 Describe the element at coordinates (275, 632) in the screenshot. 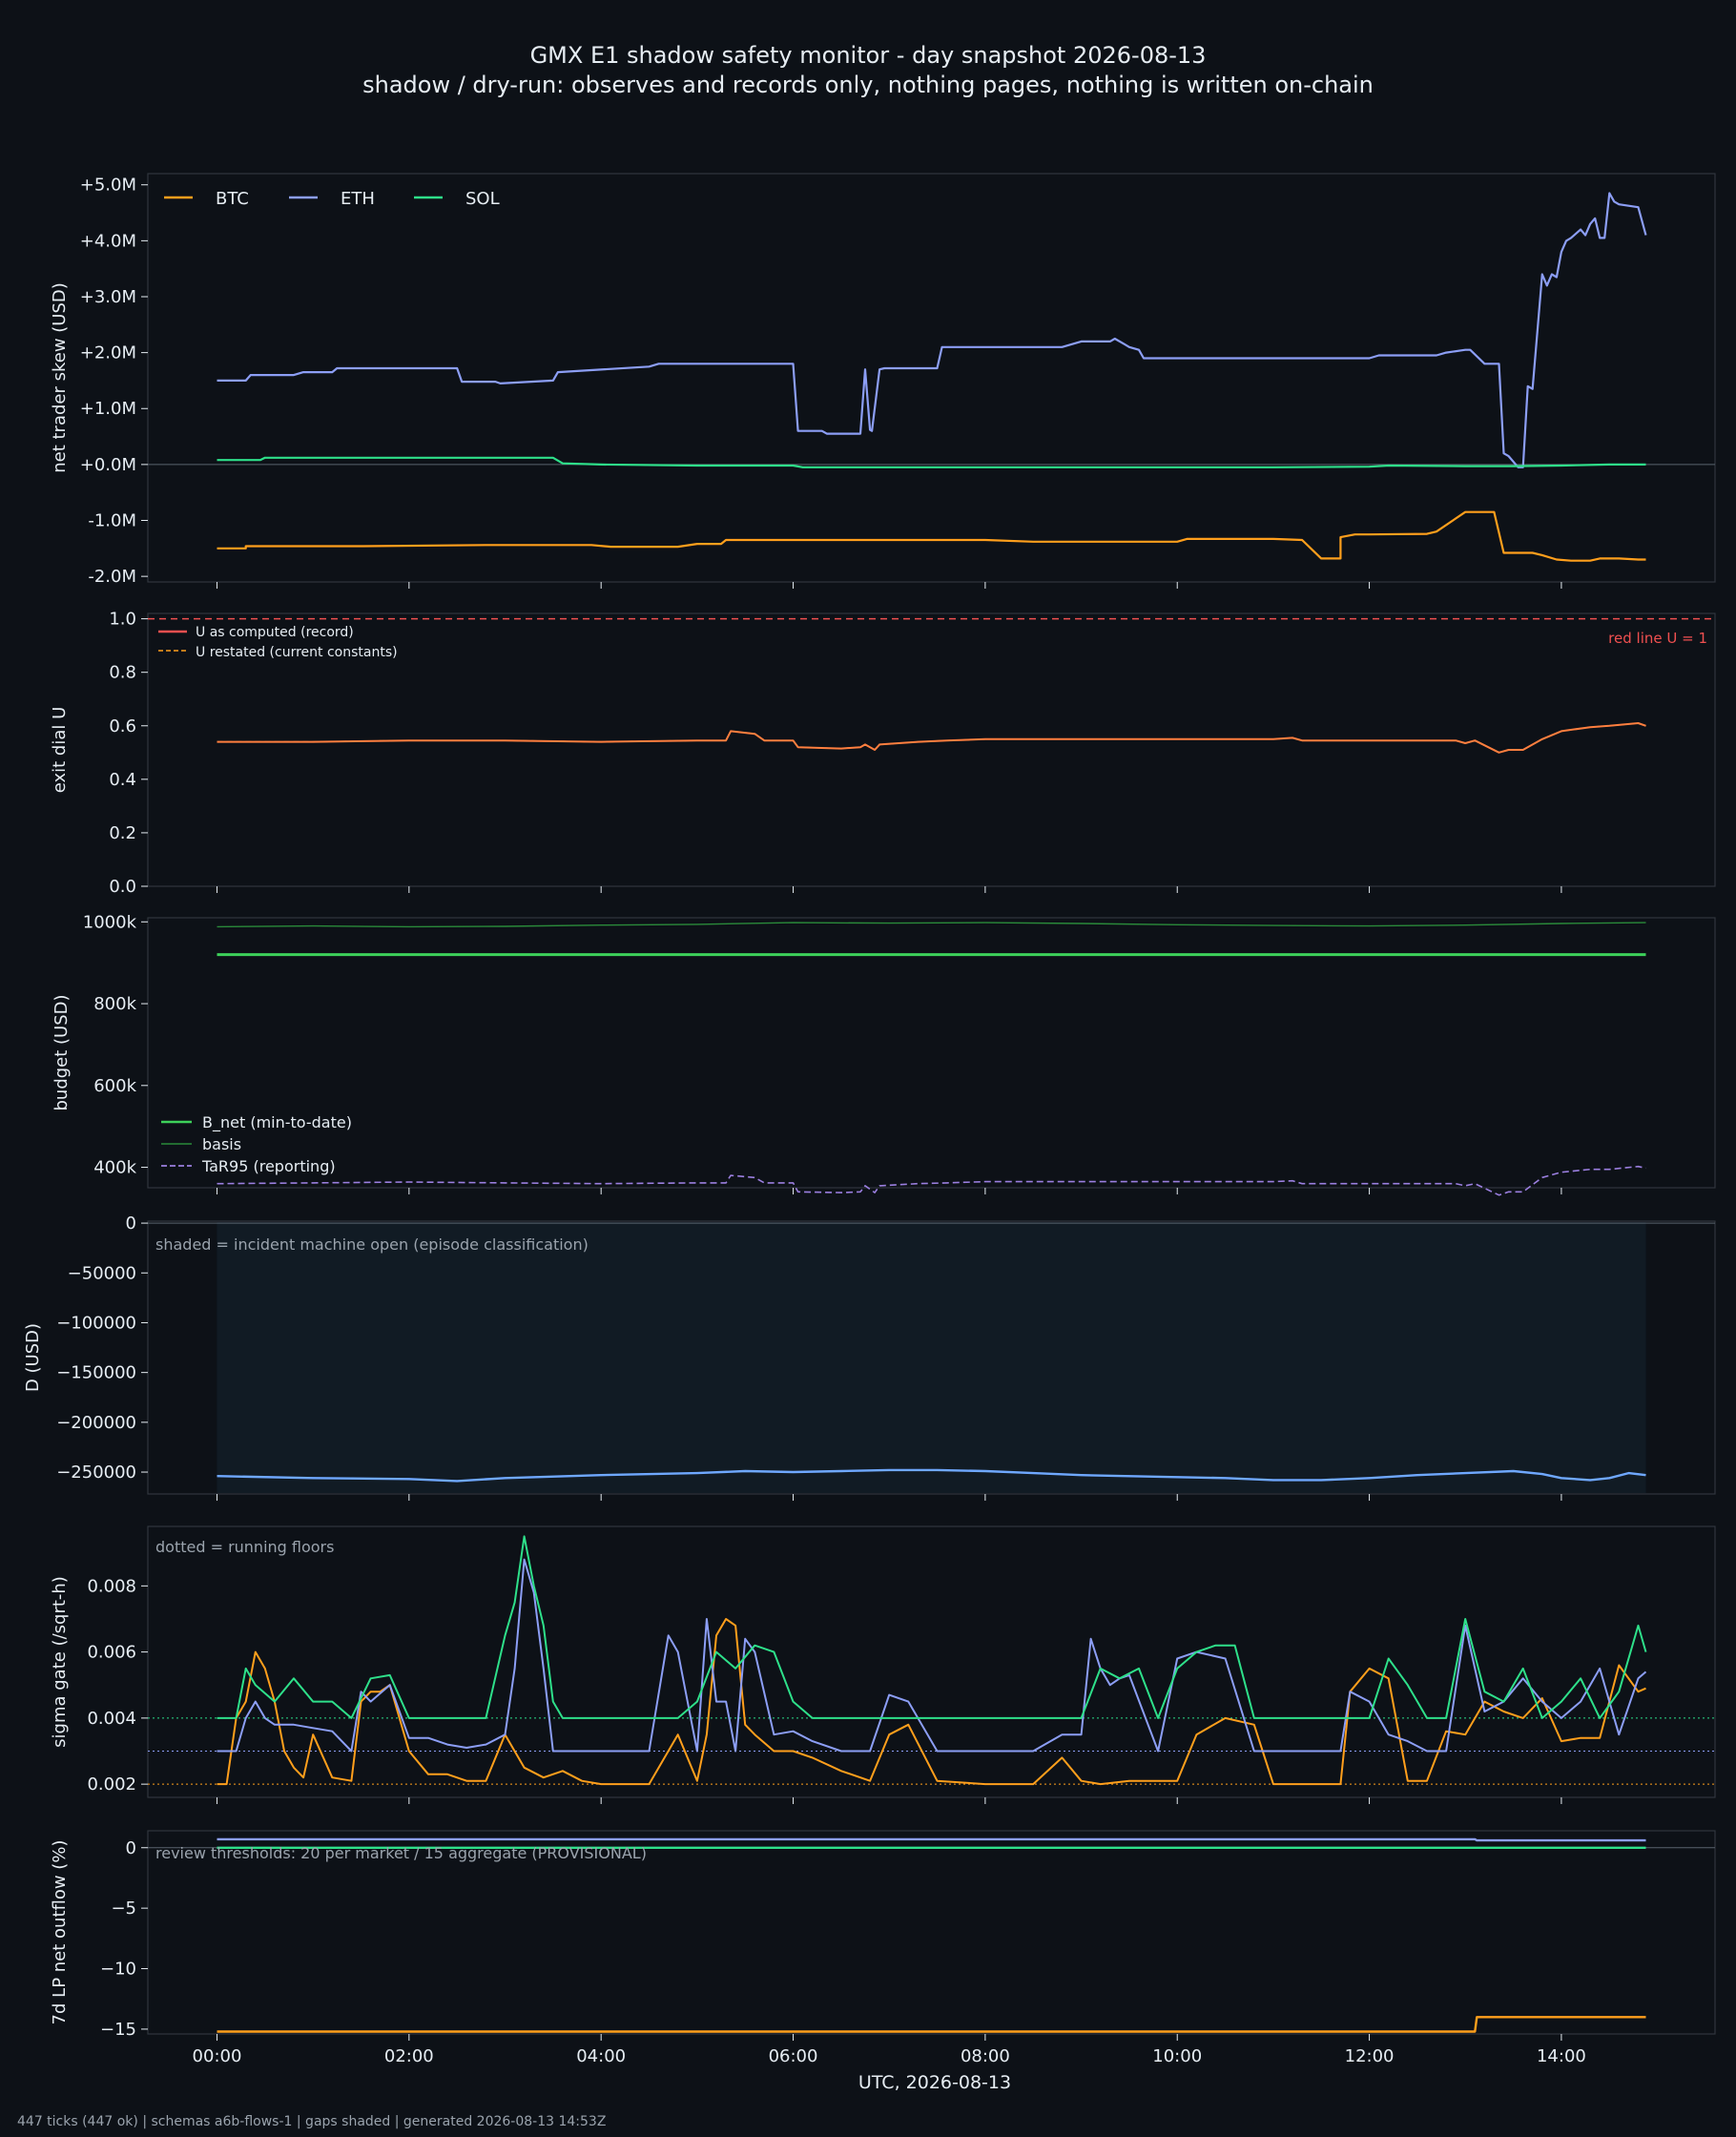

I see `legend-label-u-computed: U as computed (record)` at that location.